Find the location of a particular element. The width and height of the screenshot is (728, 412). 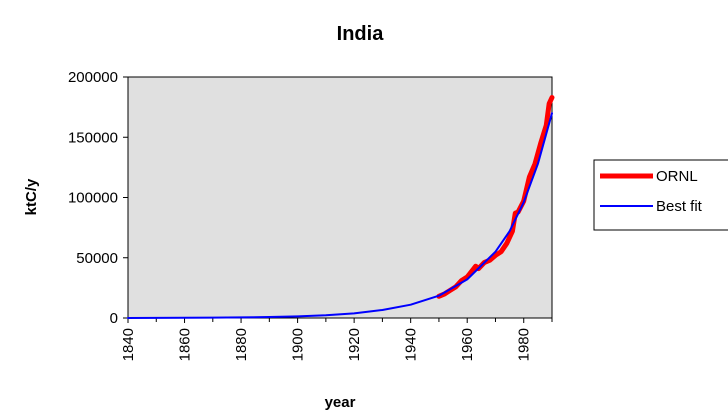

x-tick-label: 1880 is located at coordinates (241, 344).